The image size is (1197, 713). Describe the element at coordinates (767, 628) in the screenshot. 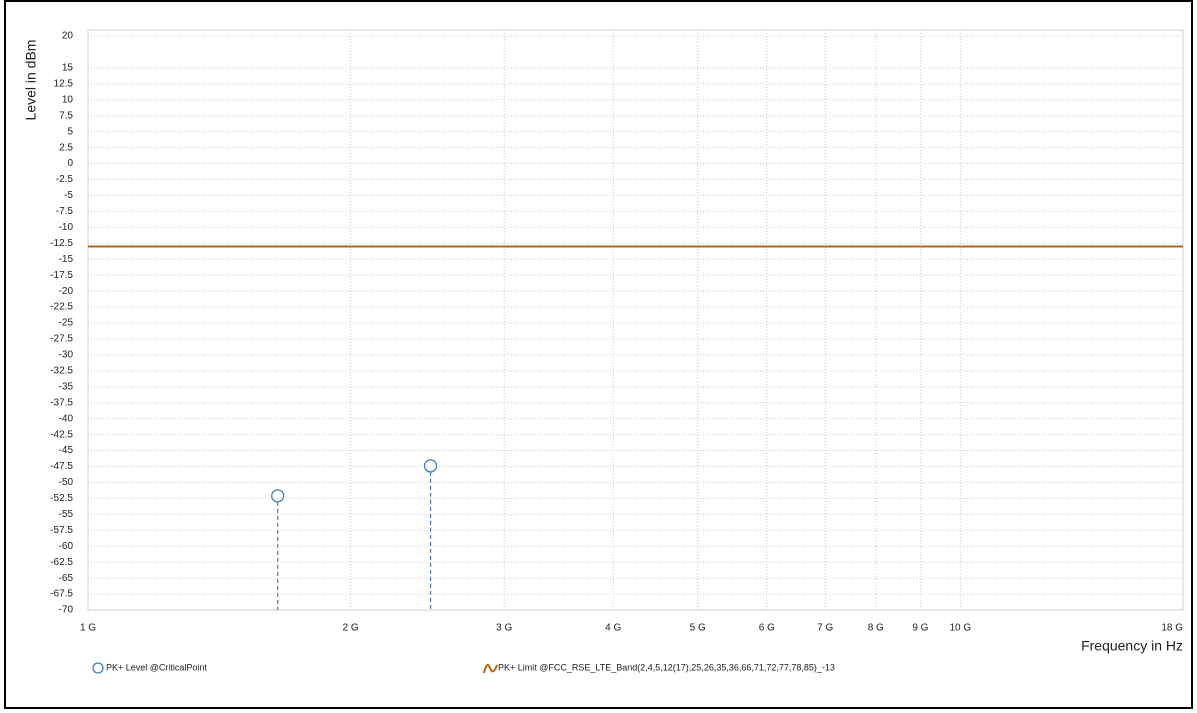

I see `x-tick-label: 6 G` at that location.